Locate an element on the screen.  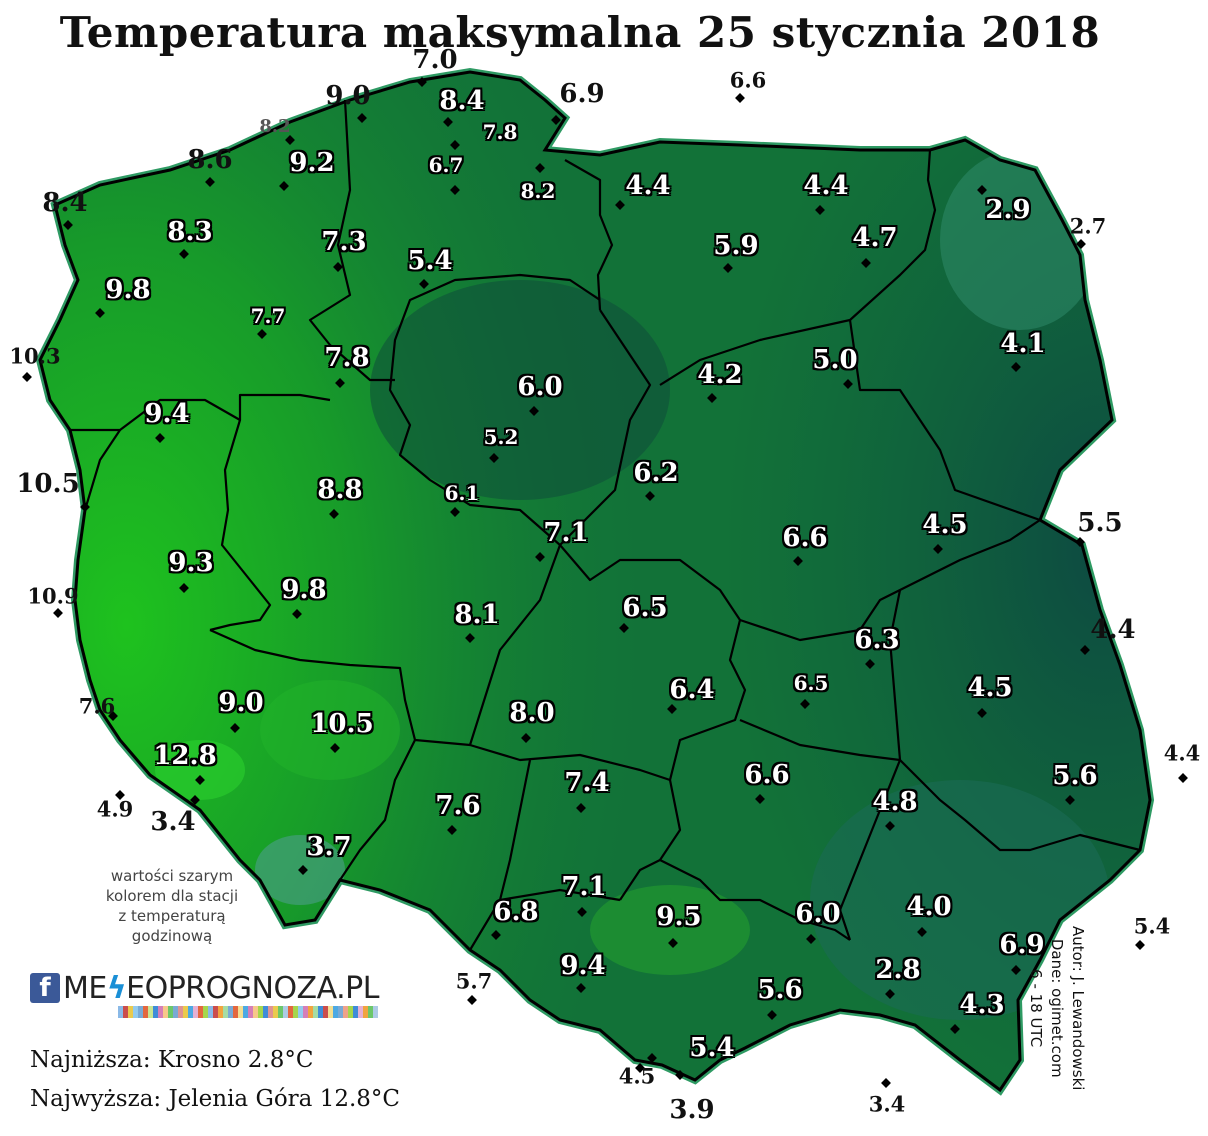
station-temperature: 6.4 is located at coordinates (692, 690).